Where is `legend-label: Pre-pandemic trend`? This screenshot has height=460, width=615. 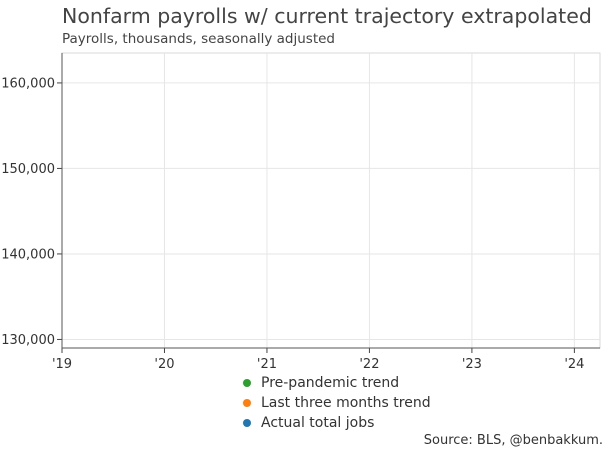 legend-label: Pre-pandemic trend is located at coordinates (330, 383).